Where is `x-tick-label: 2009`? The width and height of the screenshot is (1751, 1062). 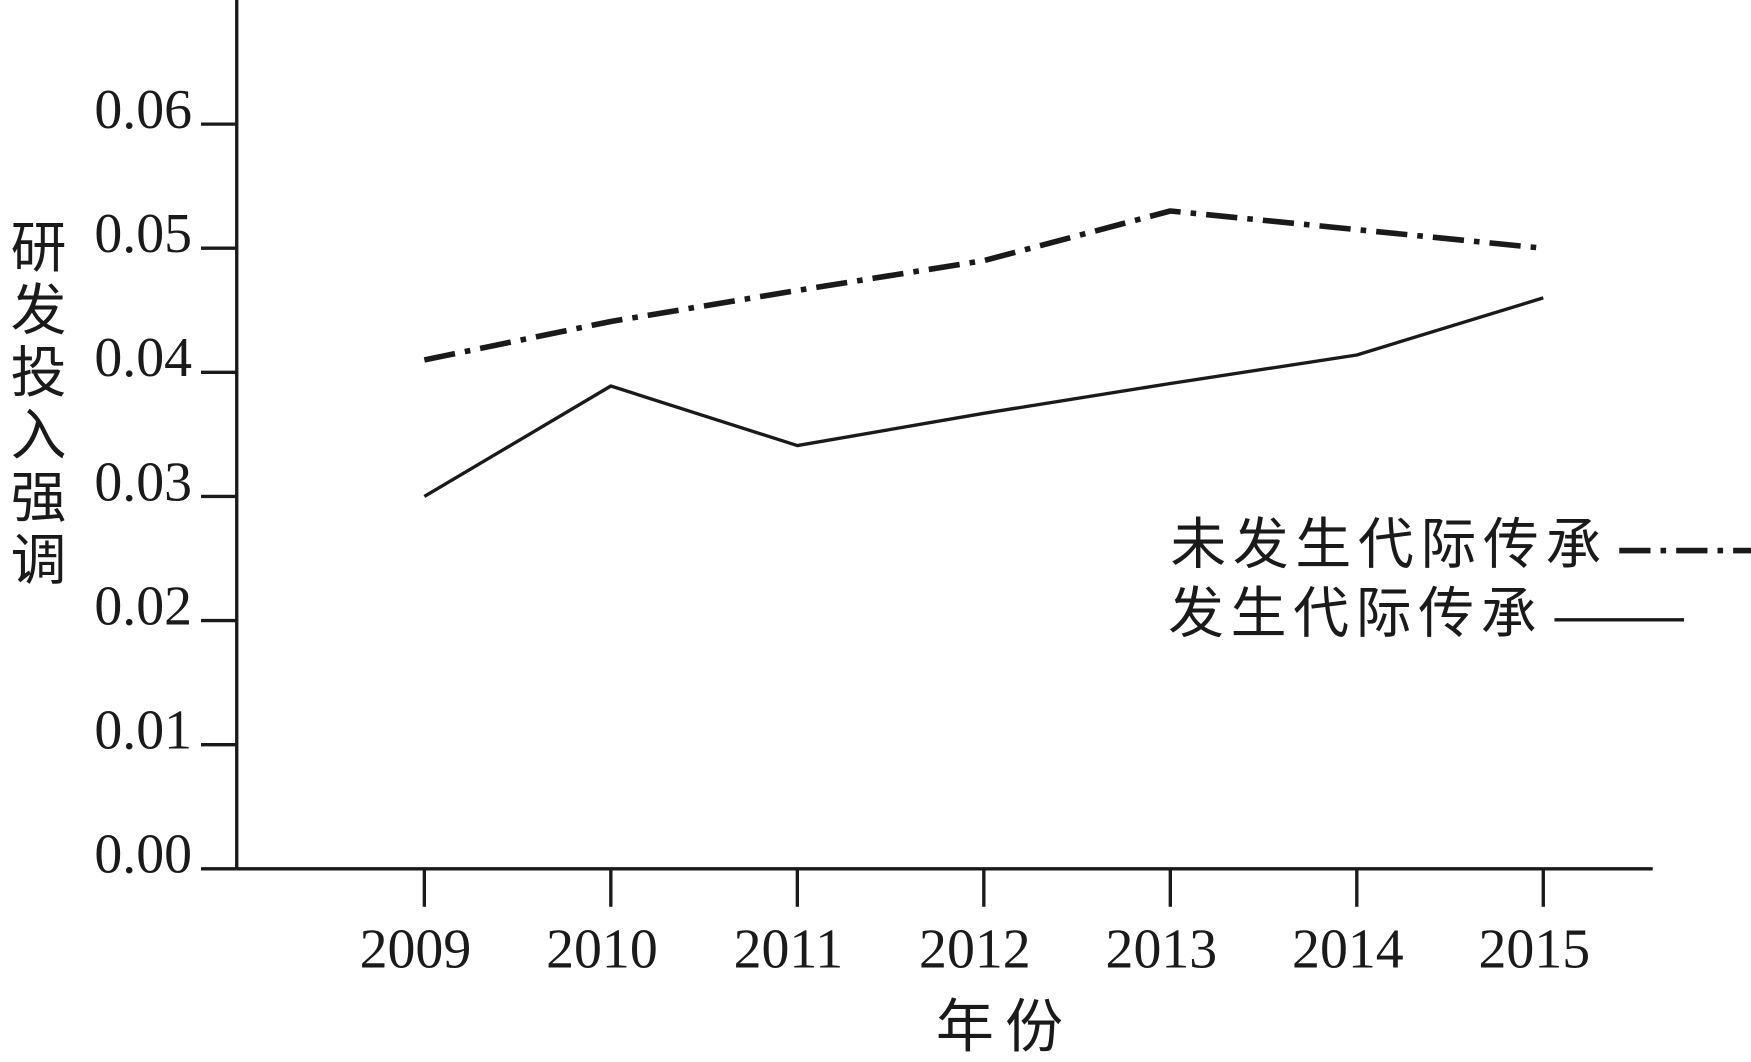
x-tick-label: 2009 is located at coordinates (416, 950).